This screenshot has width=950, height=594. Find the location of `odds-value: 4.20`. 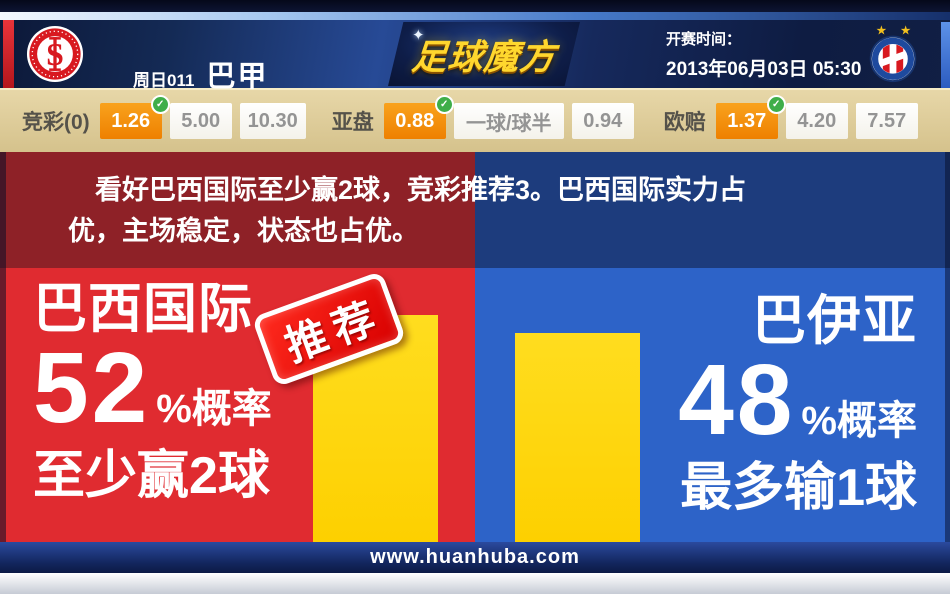

odds-value: 4.20 is located at coordinates (817, 120).